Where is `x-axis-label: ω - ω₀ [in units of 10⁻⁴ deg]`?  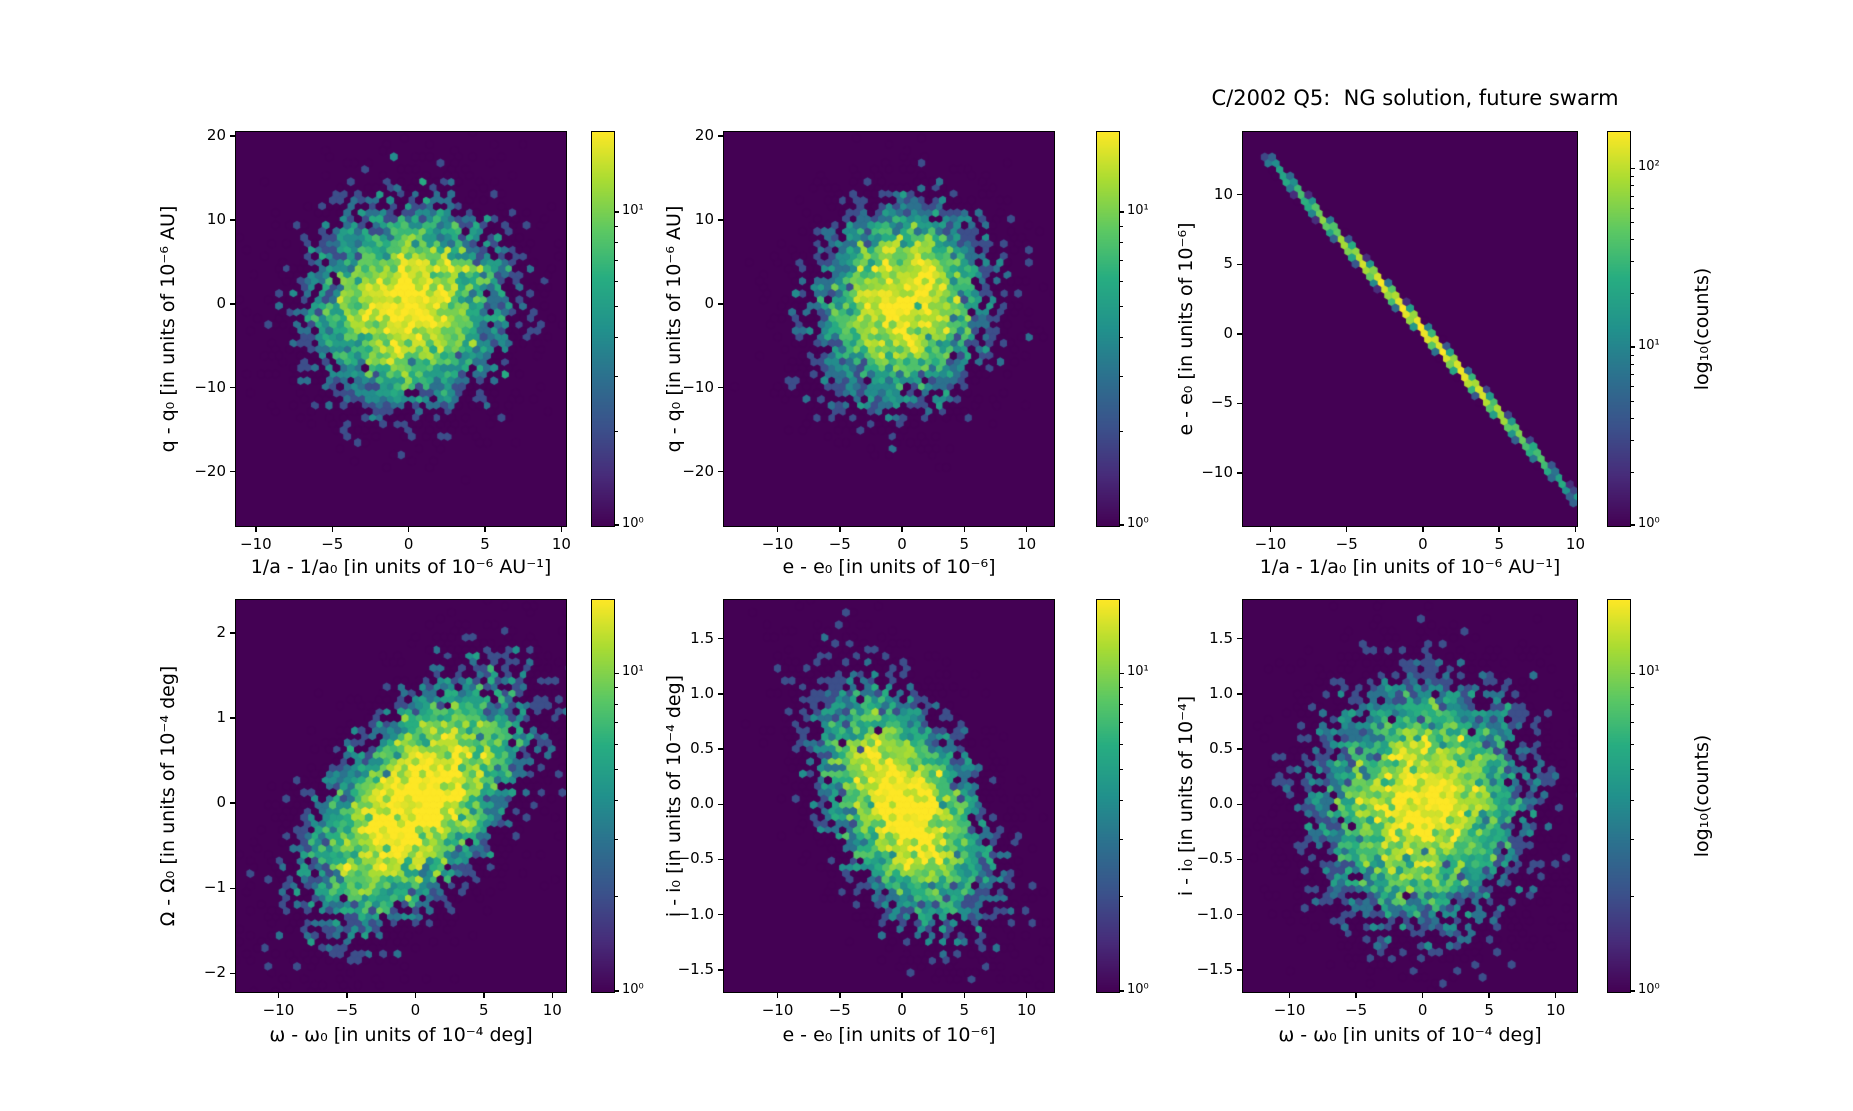 x-axis-label: ω - ω₀ [in units of 10⁻⁴ deg] is located at coordinates (1410, 1035).